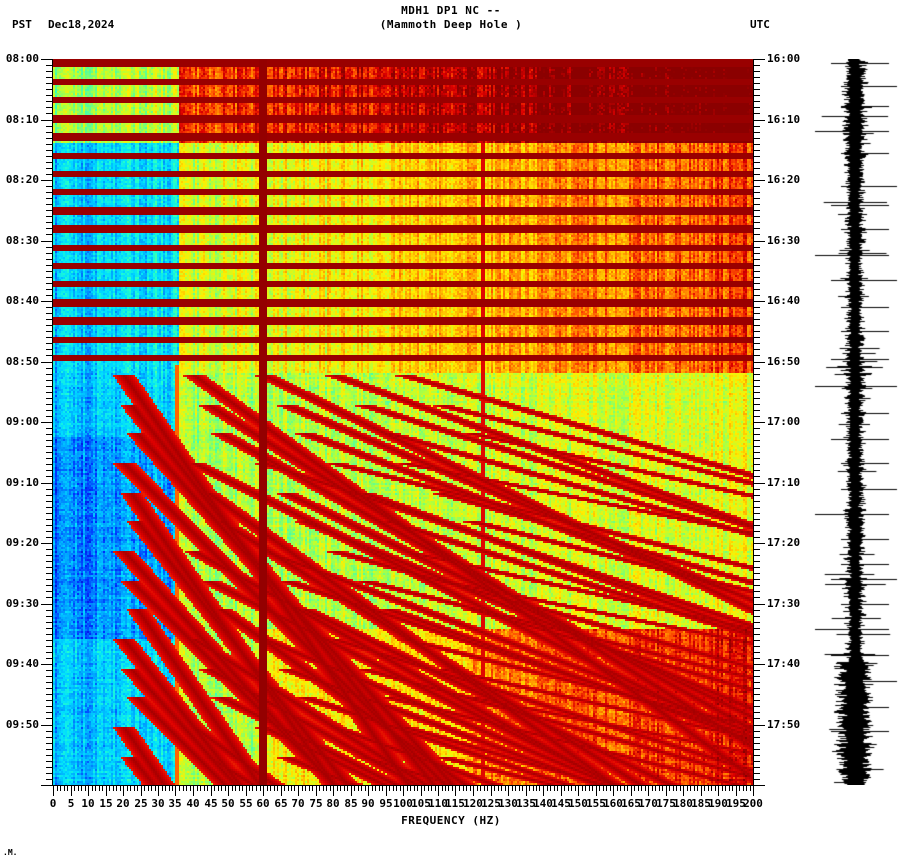  Describe the element at coordinates (316, 803) in the screenshot. I see `frequency-tick-label: 75` at that location.